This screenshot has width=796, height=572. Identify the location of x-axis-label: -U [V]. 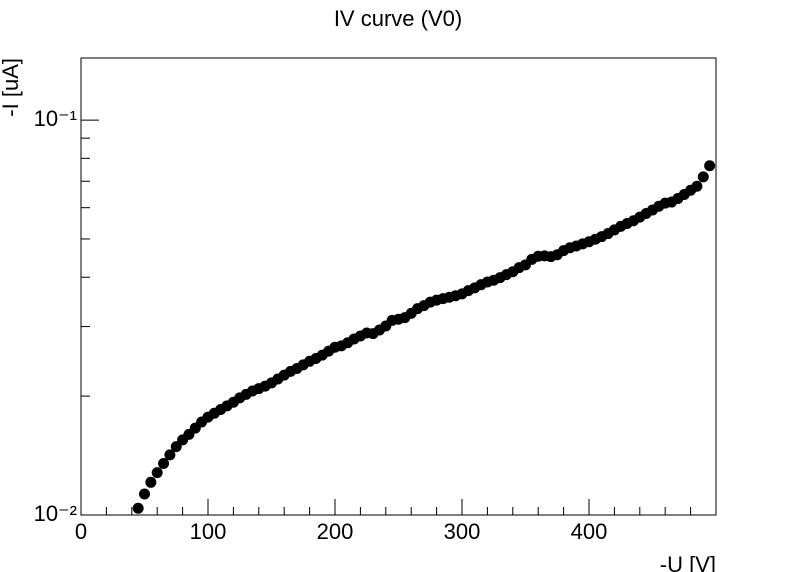
(688, 562).